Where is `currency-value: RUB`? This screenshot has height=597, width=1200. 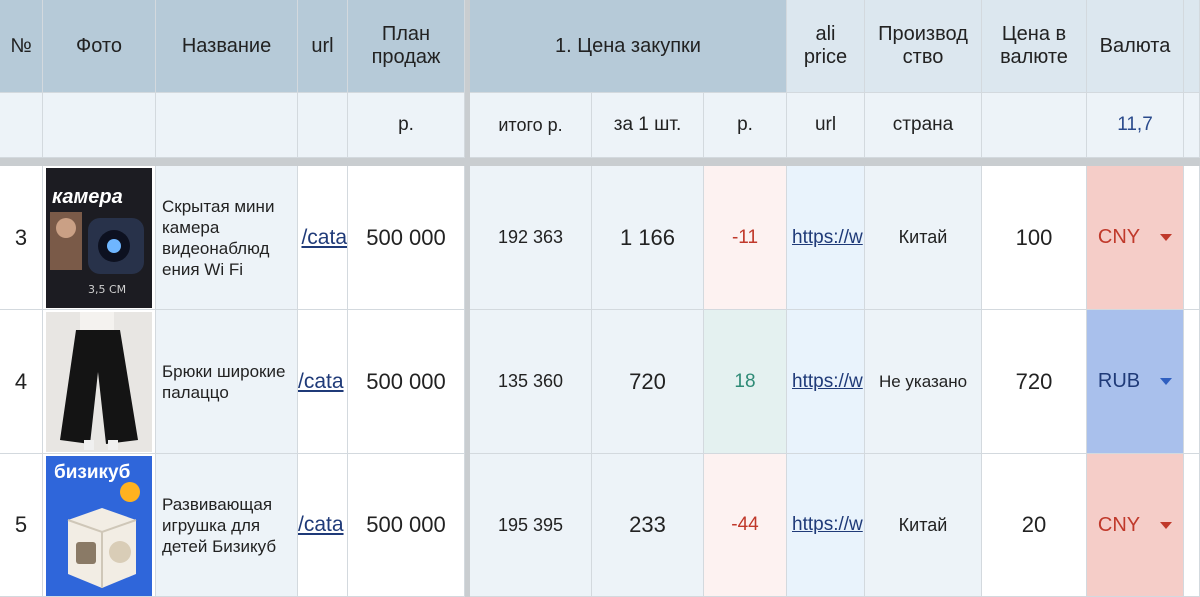 currency-value: RUB is located at coordinates (1119, 381).